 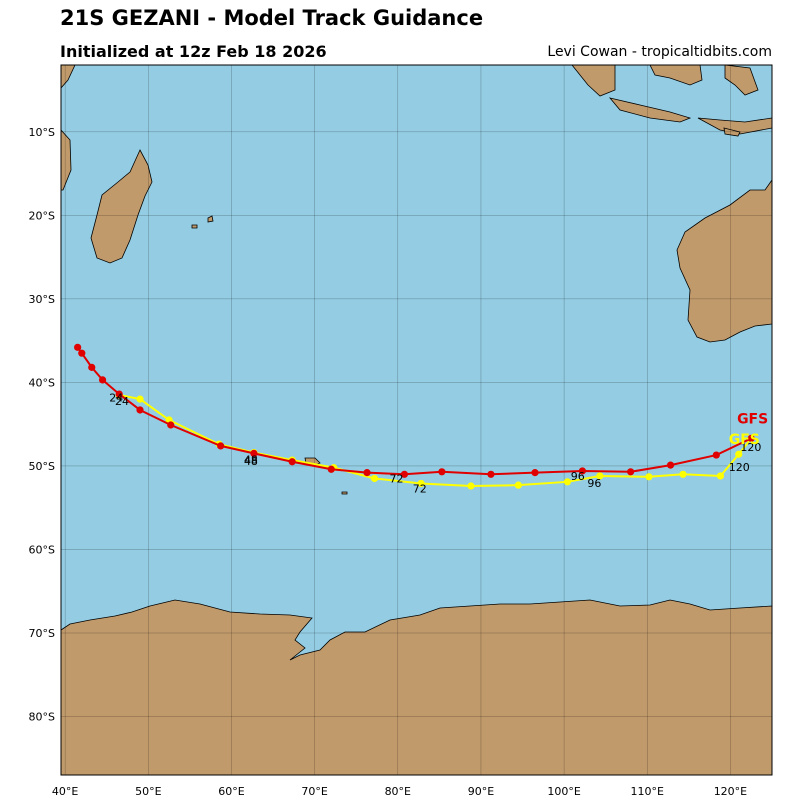 I want to click on lat-tick-label: 10°S, so click(x=42, y=132).